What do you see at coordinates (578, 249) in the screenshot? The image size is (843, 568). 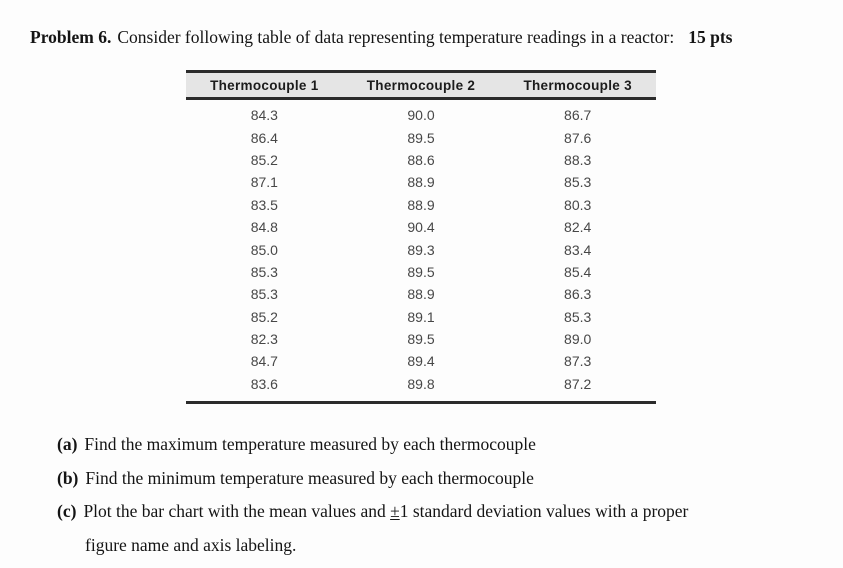 I see `table-cell: 83.4` at bounding box center [578, 249].